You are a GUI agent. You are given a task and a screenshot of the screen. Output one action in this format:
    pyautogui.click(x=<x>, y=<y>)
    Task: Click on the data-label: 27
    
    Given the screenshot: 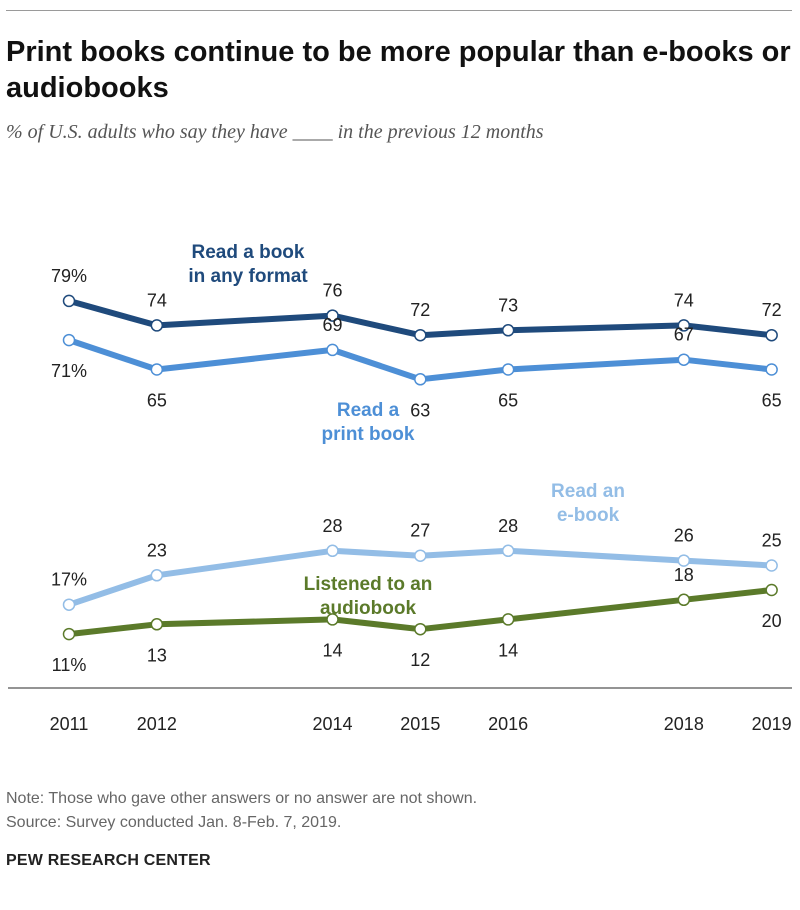 What is the action you would take?
    pyautogui.click(x=420, y=531)
    